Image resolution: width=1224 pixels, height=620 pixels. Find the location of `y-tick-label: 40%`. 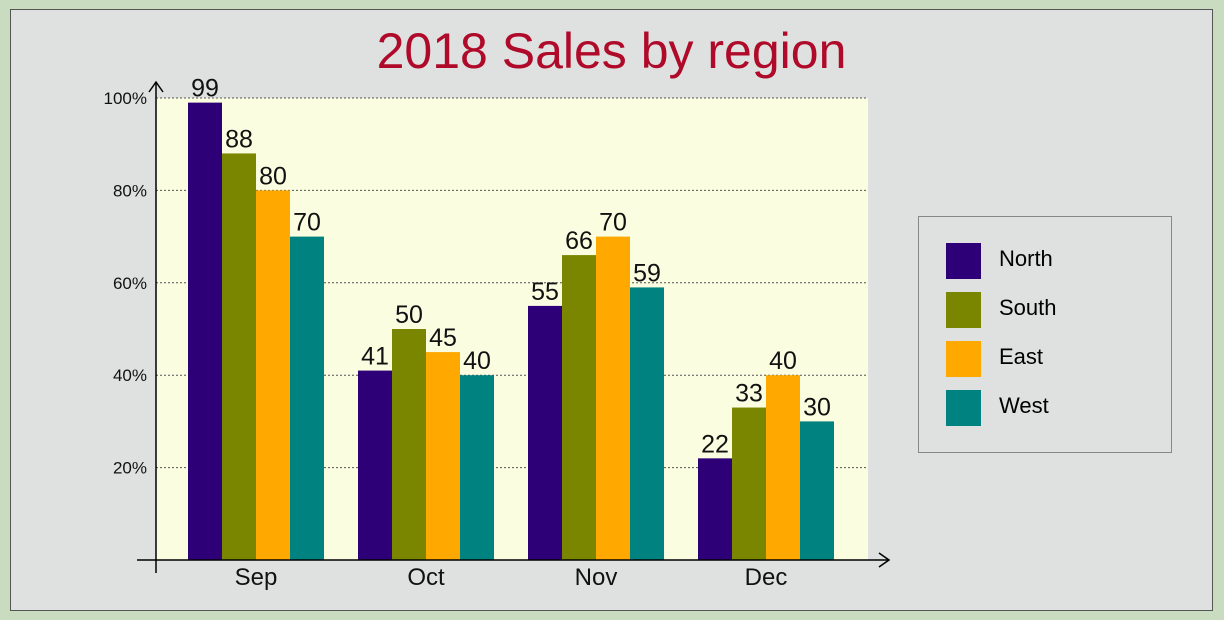

y-tick-label: 40% is located at coordinates (130, 375).